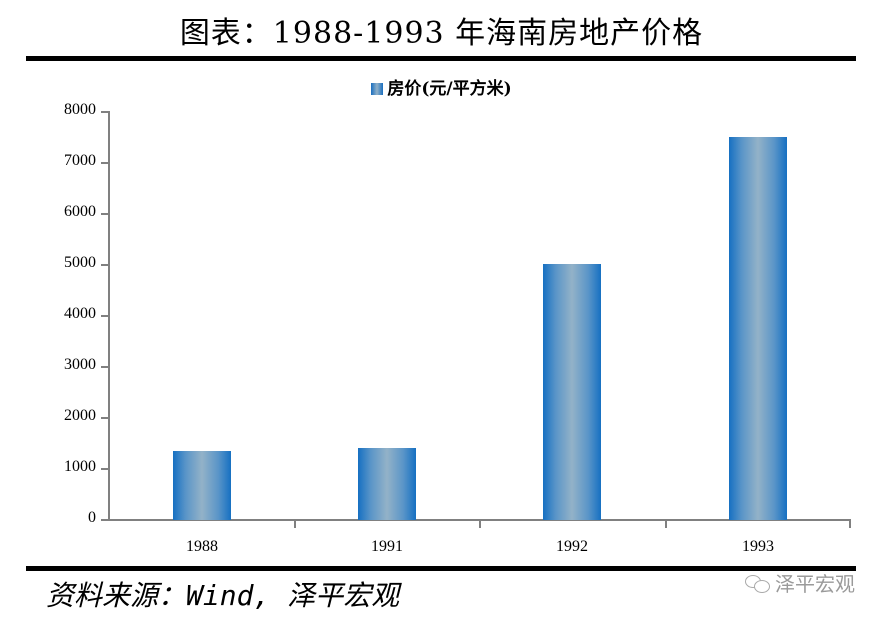  Describe the element at coordinates (758, 328) in the screenshot. I see `bar-1993` at that location.